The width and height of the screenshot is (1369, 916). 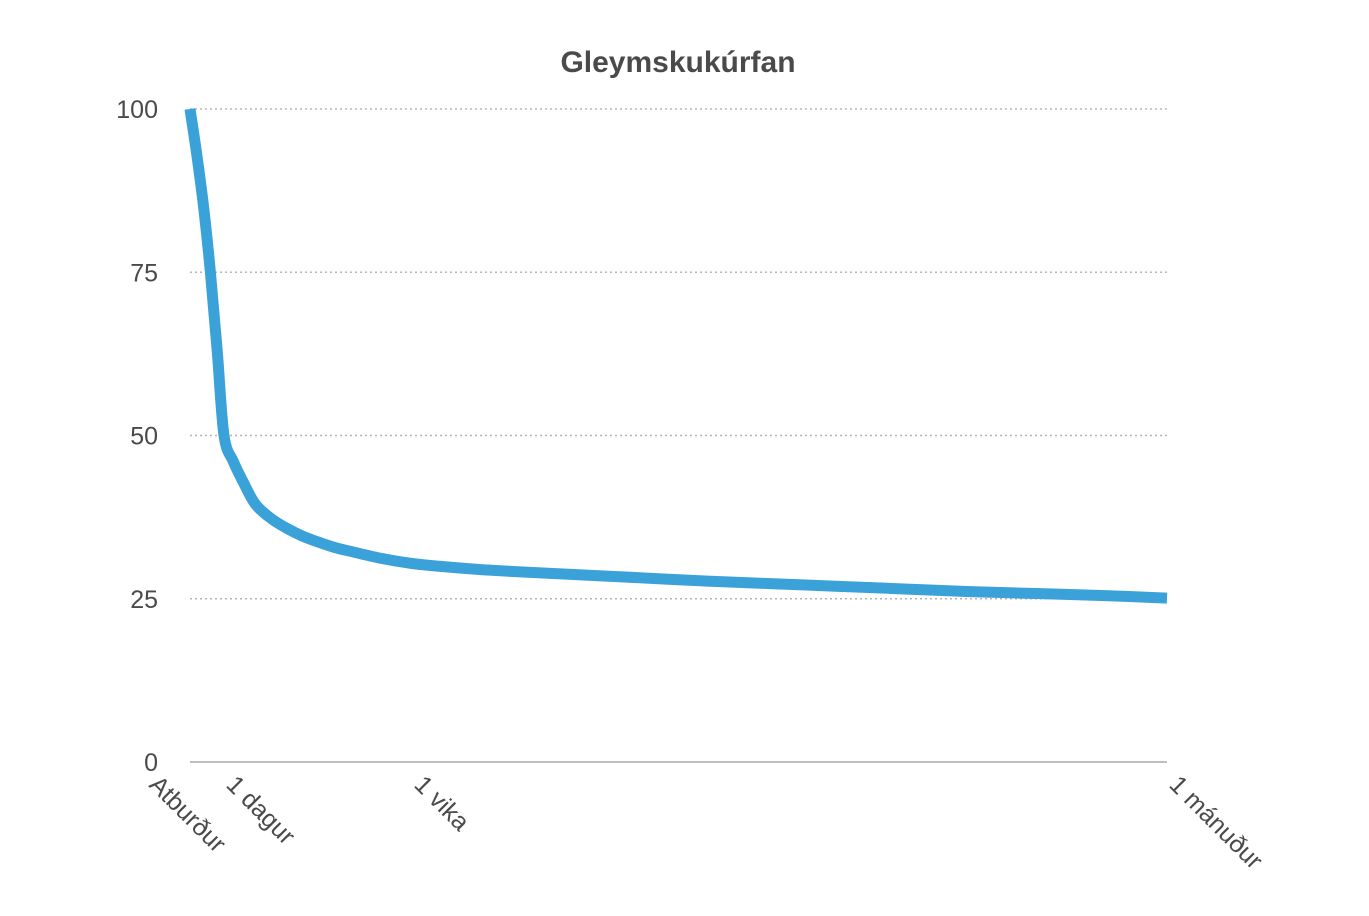 What do you see at coordinates (137, 110) in the screenshot?
I see `y-tick-label: 100` at bounding box center [137, 110].